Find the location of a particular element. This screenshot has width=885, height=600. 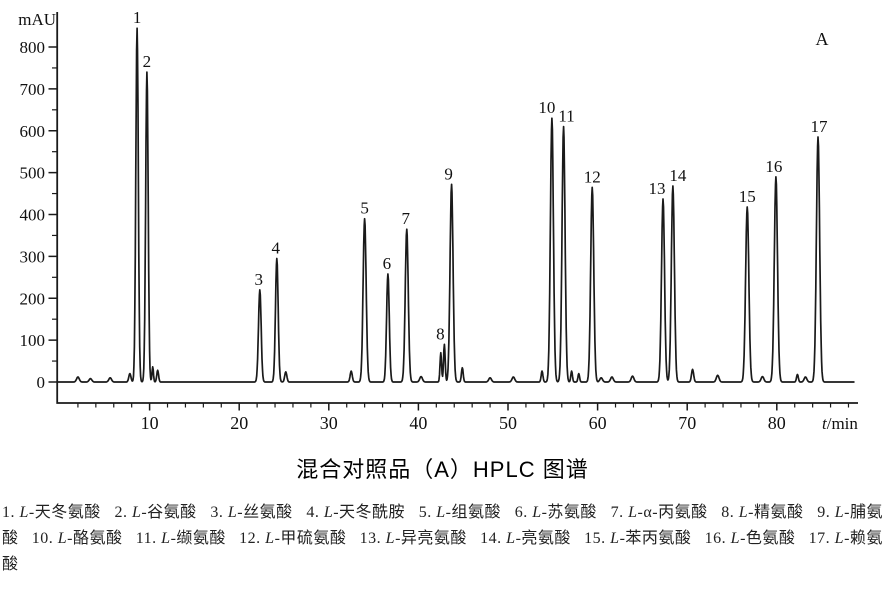

y-tick-label: 200 is located at coordinates (33, 298).